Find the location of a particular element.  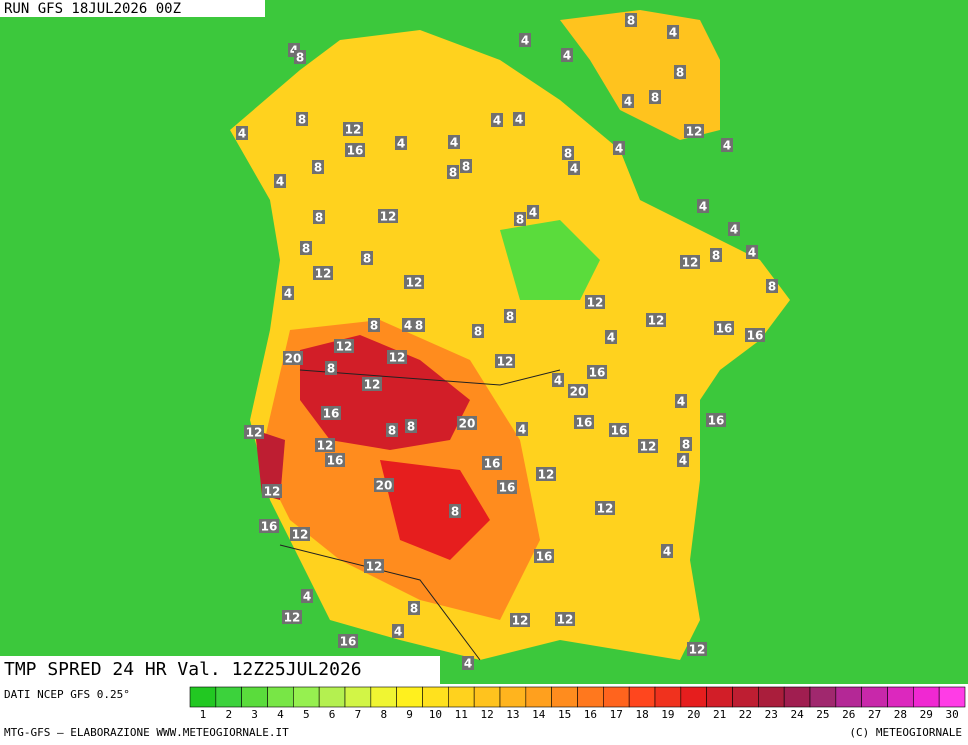

scale-label: 20 is located at coordinates (693, 714).